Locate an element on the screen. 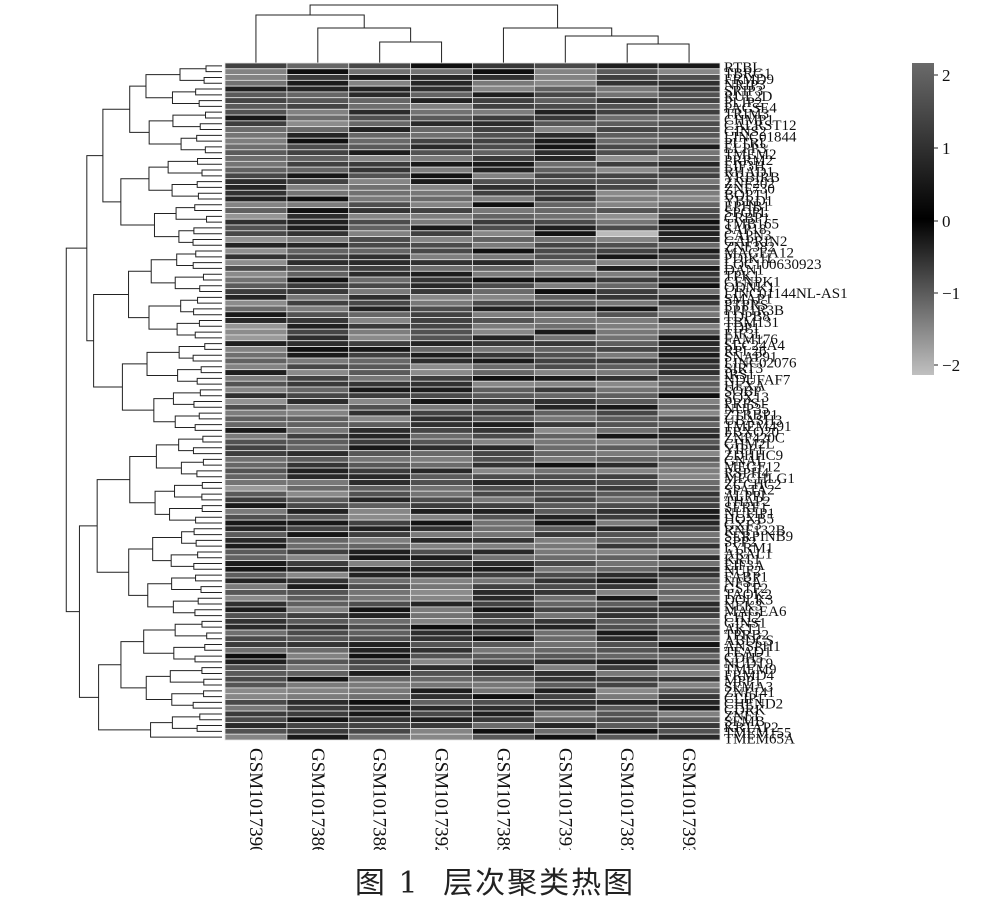 Image resolution: width=990 pixels, height=924 pixels. row-label: EPHB1 is located at coordinates (747, 207).